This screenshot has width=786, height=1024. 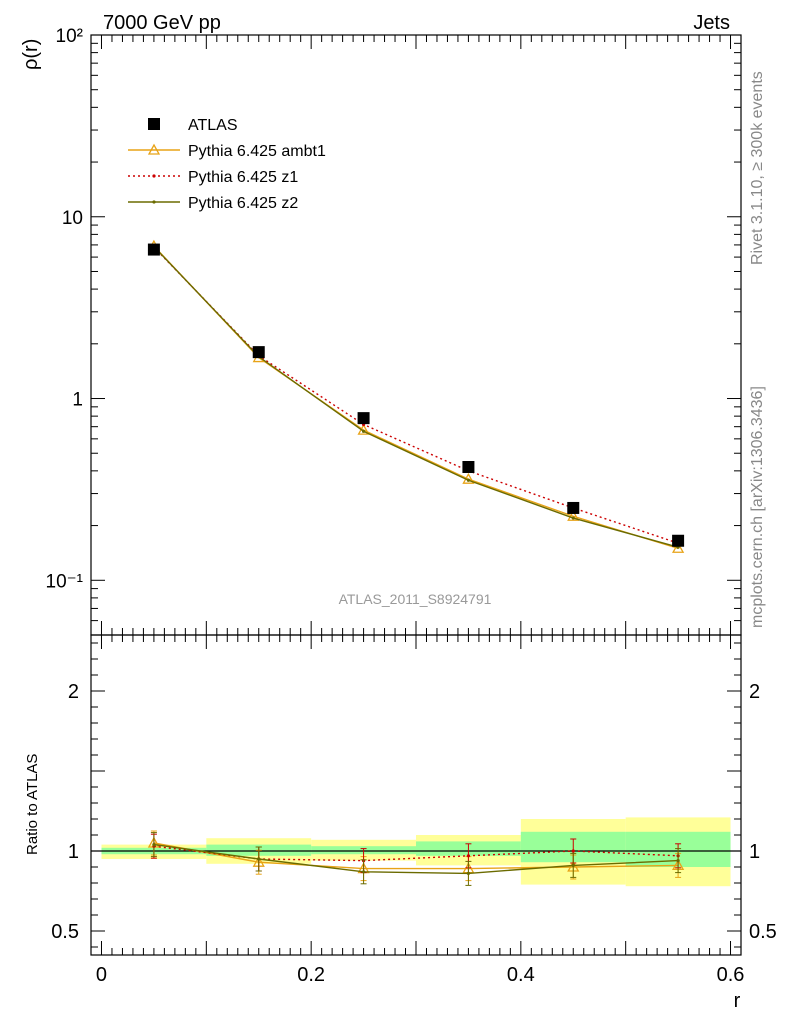 What do you see at coordinates (257, 151) in the screenshot?
I see `legend-label: Pythia 6.425 ambt1` at bounding box center [257, 151].